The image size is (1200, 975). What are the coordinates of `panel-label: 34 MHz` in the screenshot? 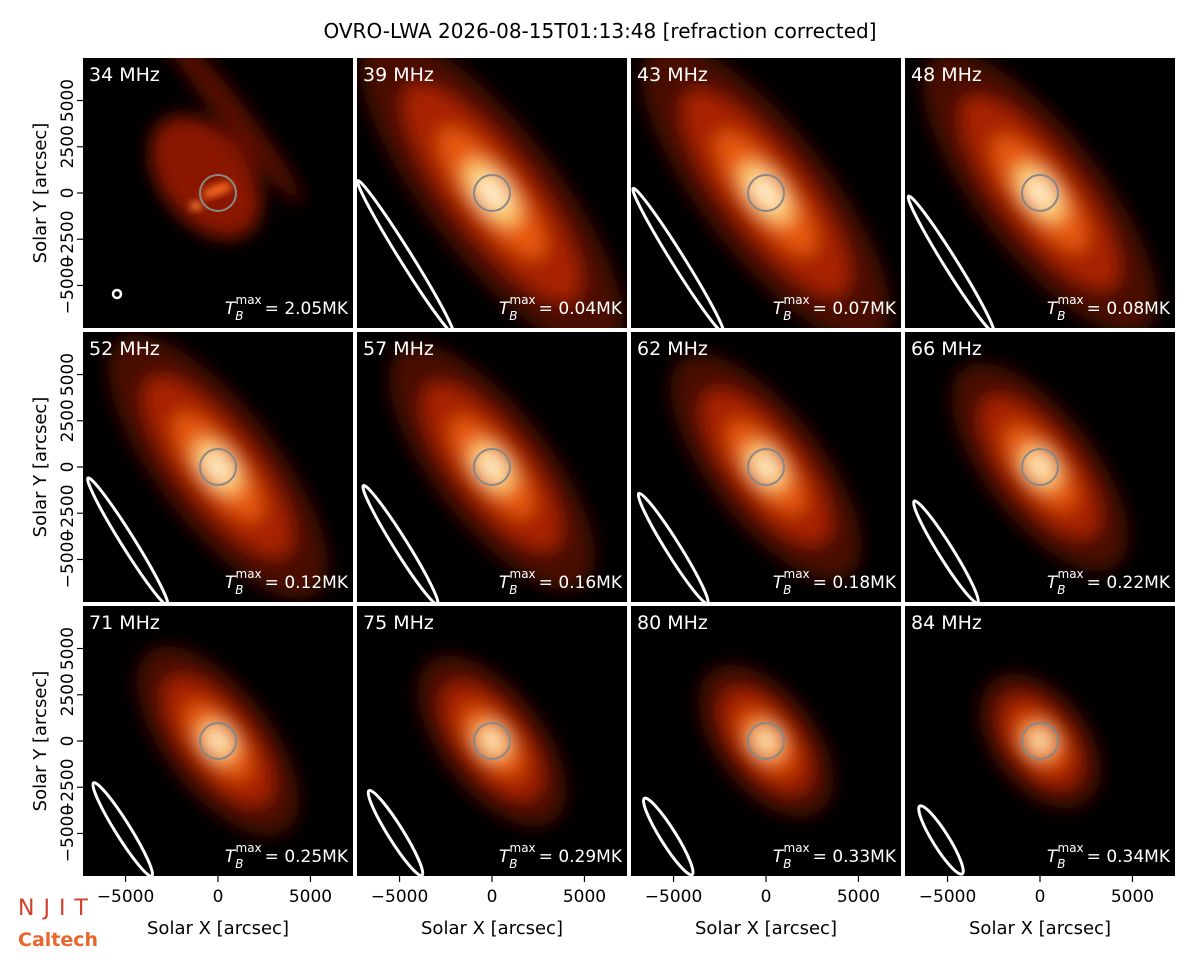 It's located at (124, 75).